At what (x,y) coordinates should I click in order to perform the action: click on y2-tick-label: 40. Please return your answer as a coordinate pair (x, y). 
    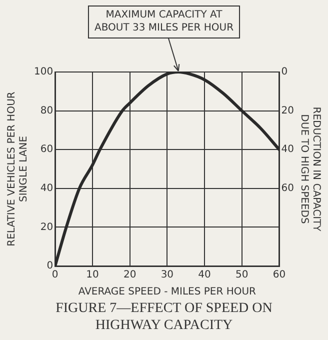
    Looking at the image, I should click on (287, 150).